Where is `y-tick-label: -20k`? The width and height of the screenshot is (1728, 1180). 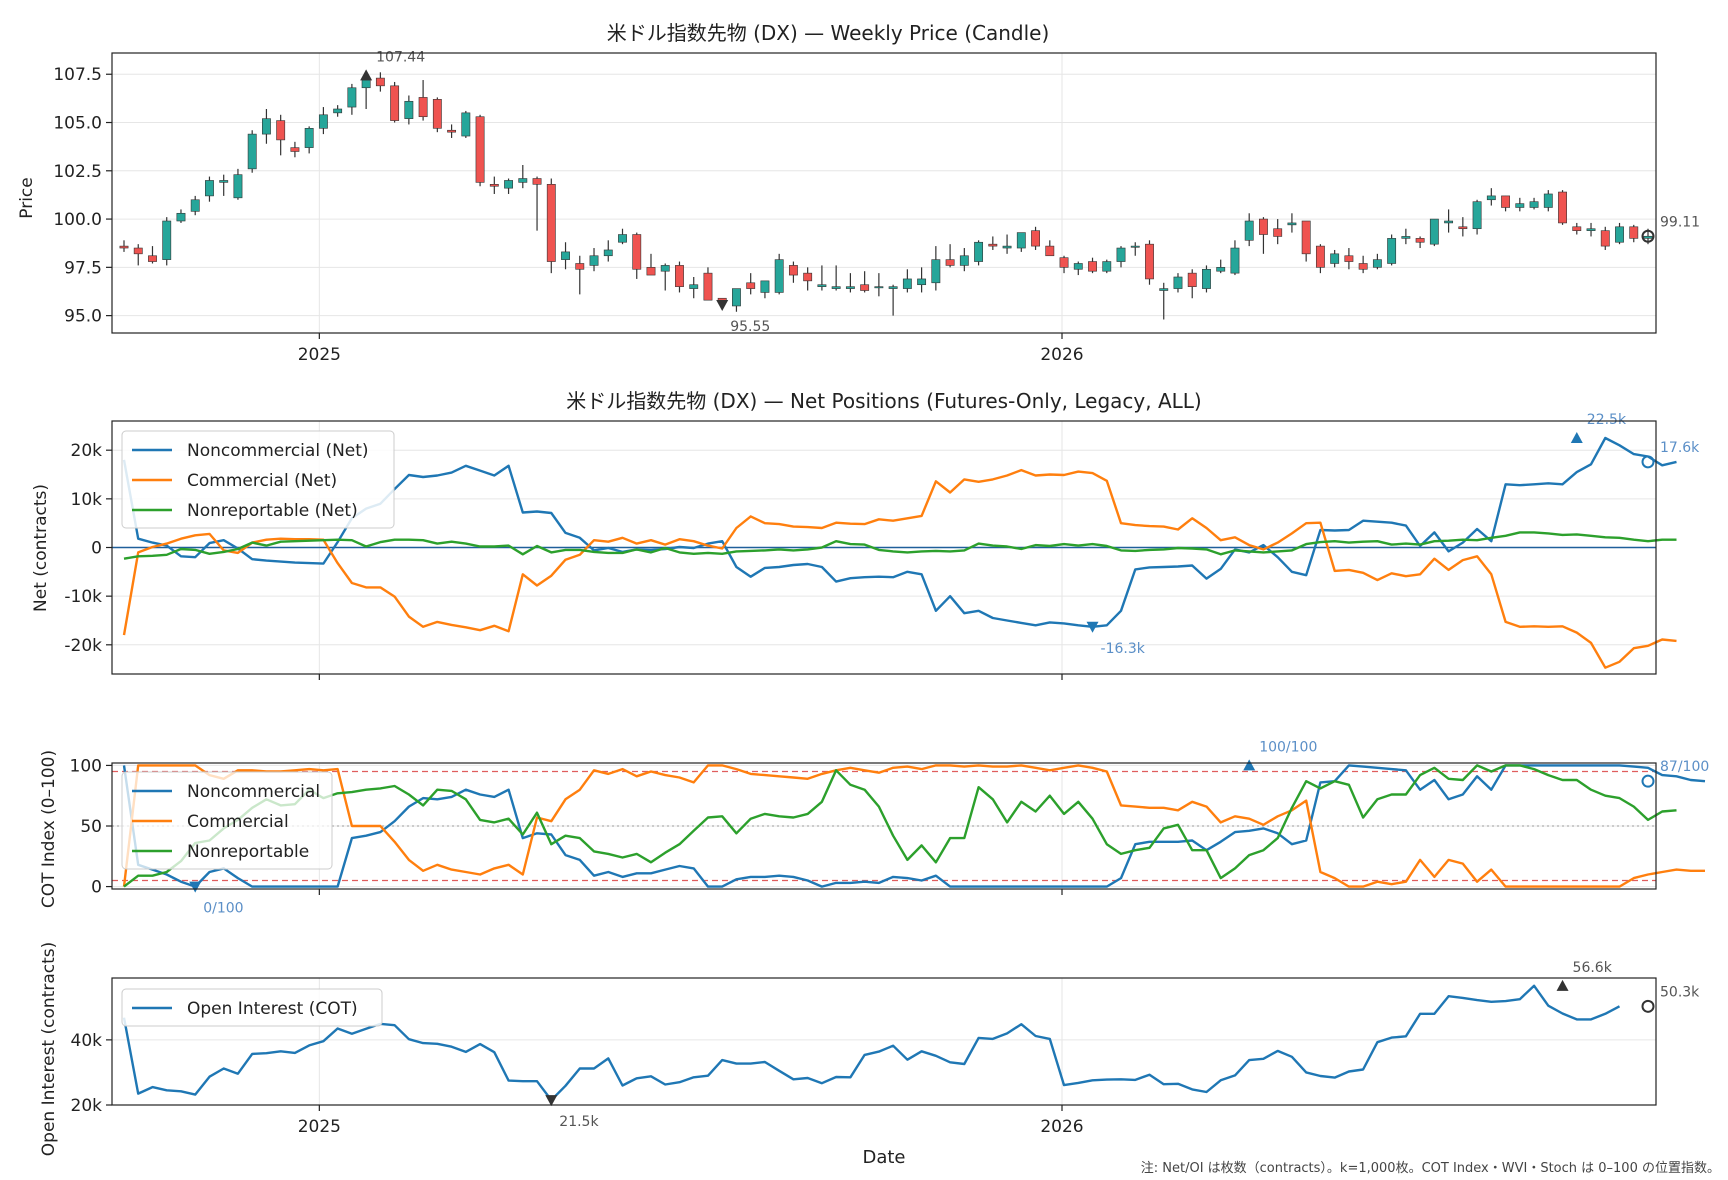 y-tick-label: -20k is located at coordinates (83, 646).